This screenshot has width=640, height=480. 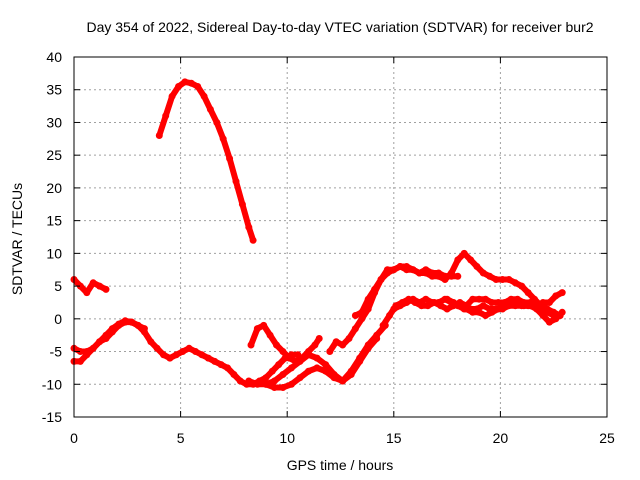 I want to click on y-tick-label: 35, so click(x=54, y=90).